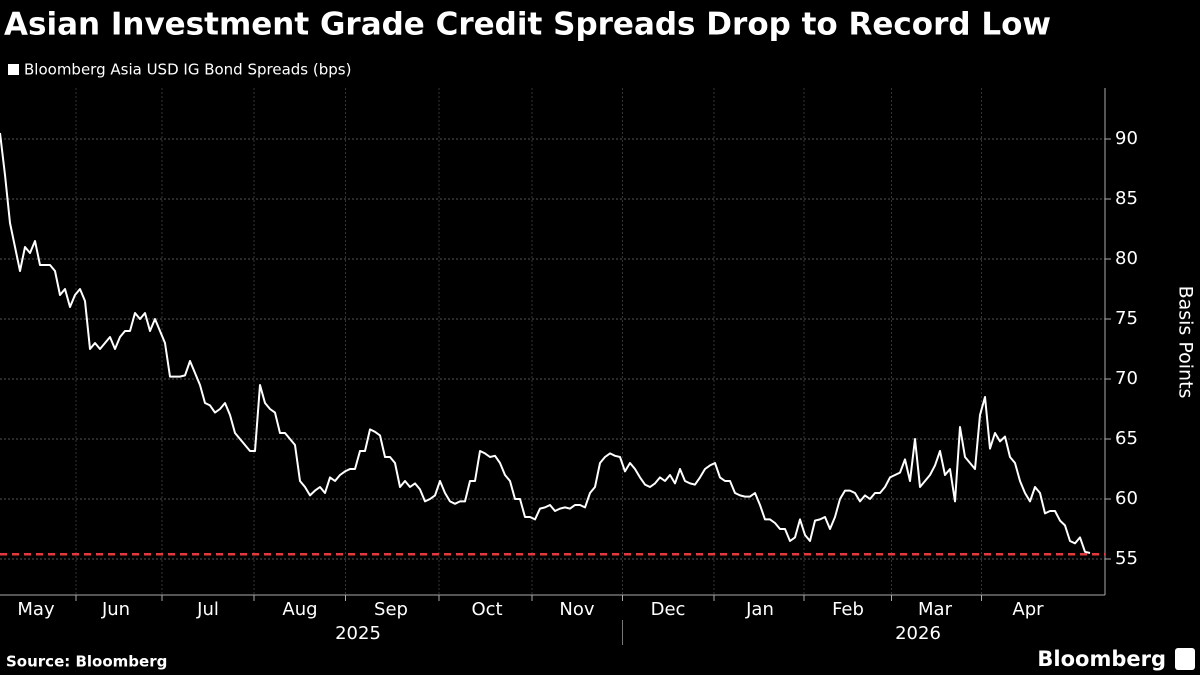 The height and width of the screenshot is (675, 1200). Describe the element at coordinates (1126, 558) in the screenshot. I see `y-tick-label: 55` at that location.